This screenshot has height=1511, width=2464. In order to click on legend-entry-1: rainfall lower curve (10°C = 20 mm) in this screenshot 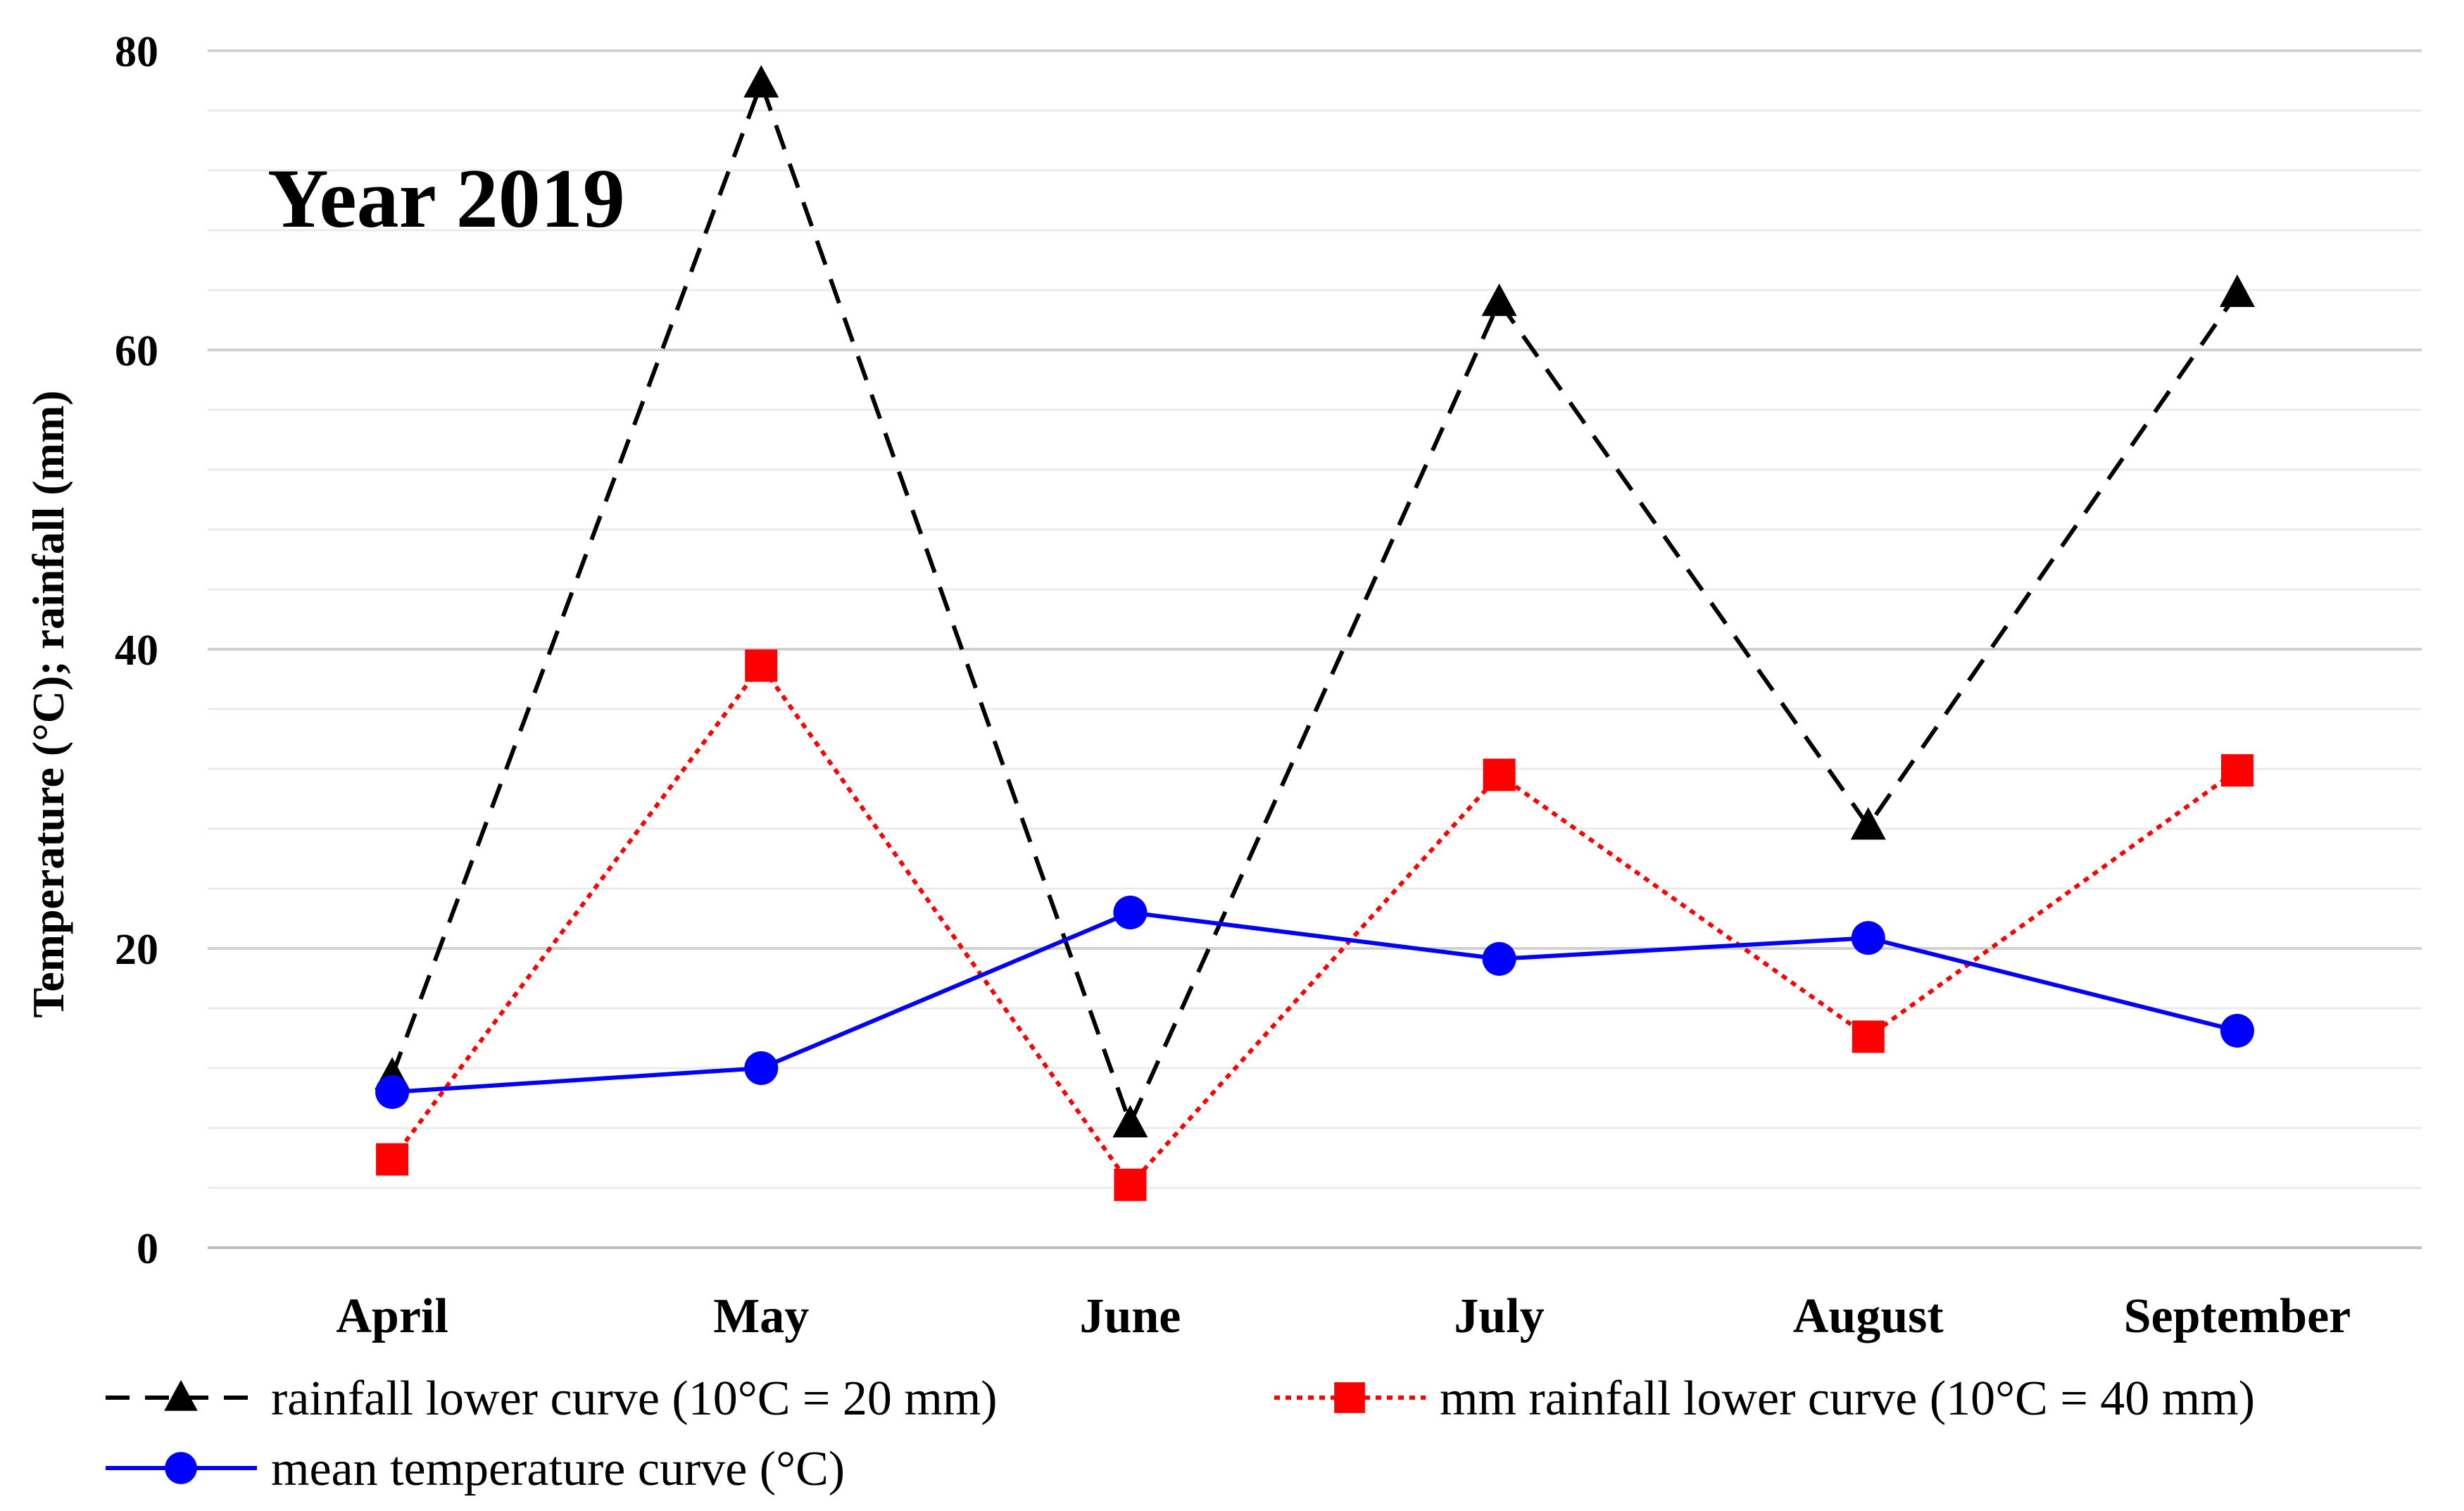, I will do `click(552, 1399)`.